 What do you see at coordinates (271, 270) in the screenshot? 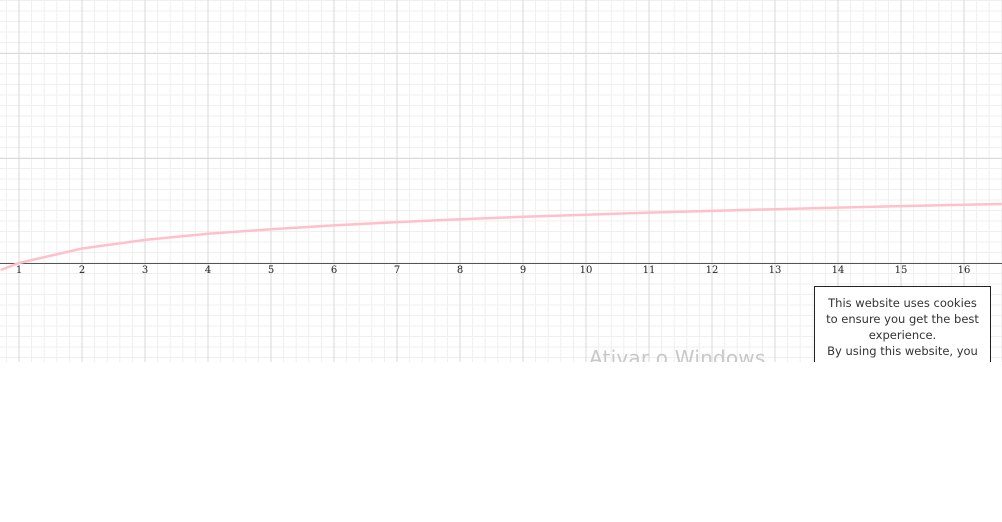
I see `x-tick-label: 5` at bounding box center [271, 270].